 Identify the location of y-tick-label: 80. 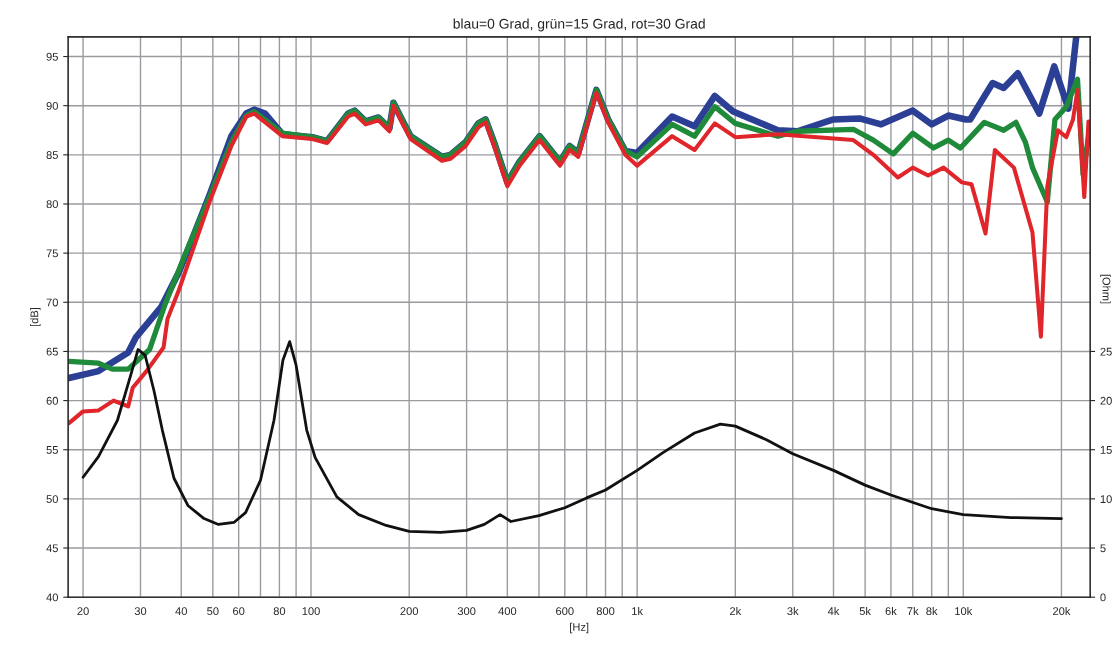
(52, 204).